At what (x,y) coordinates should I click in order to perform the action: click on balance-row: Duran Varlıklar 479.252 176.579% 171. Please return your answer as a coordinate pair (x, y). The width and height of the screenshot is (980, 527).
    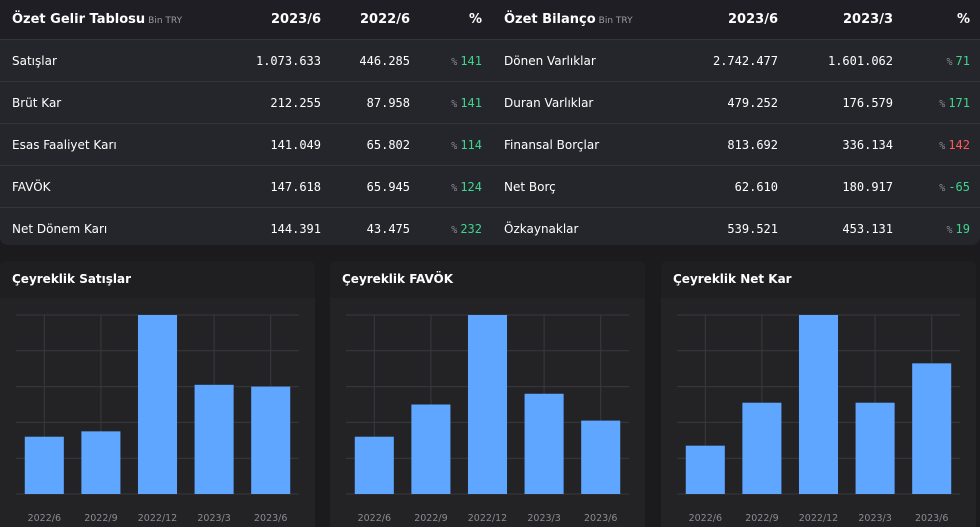
    Looking at the image, I should click on (736, 102).